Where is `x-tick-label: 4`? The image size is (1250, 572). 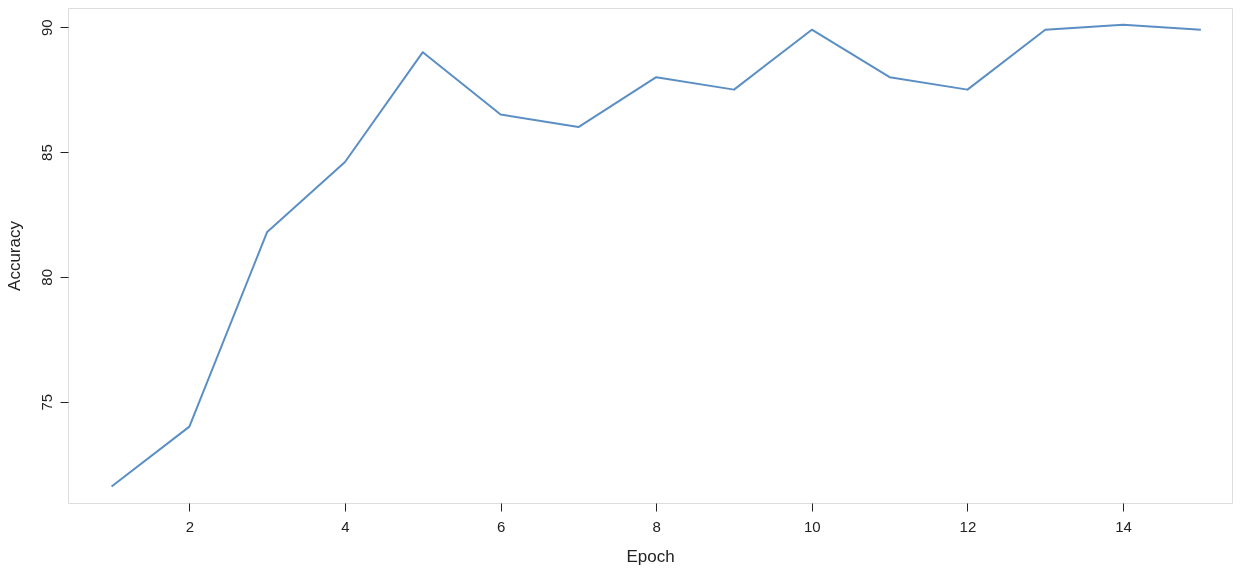
x-tick-label: 4 is located at coordinates (345, 526).